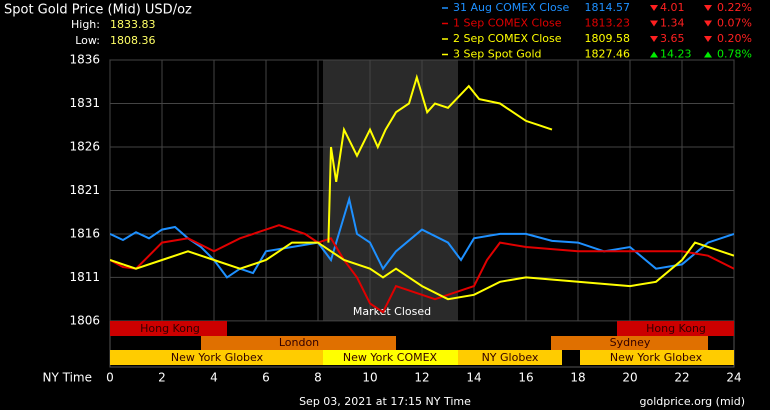 This screenshot has width=770, height=410. I want to click on legend-change: 4.01, so click(672, 7).